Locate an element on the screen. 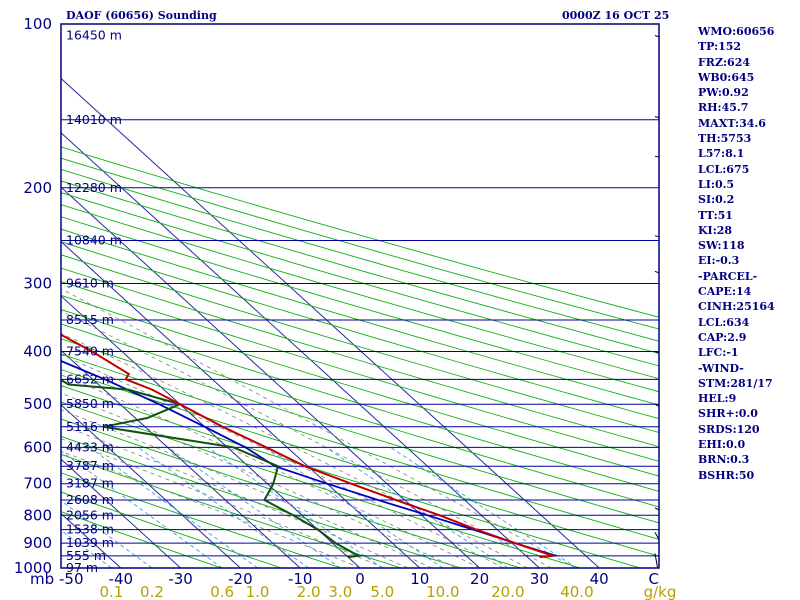  dewpoint-line is located at coordinates (211, 468).